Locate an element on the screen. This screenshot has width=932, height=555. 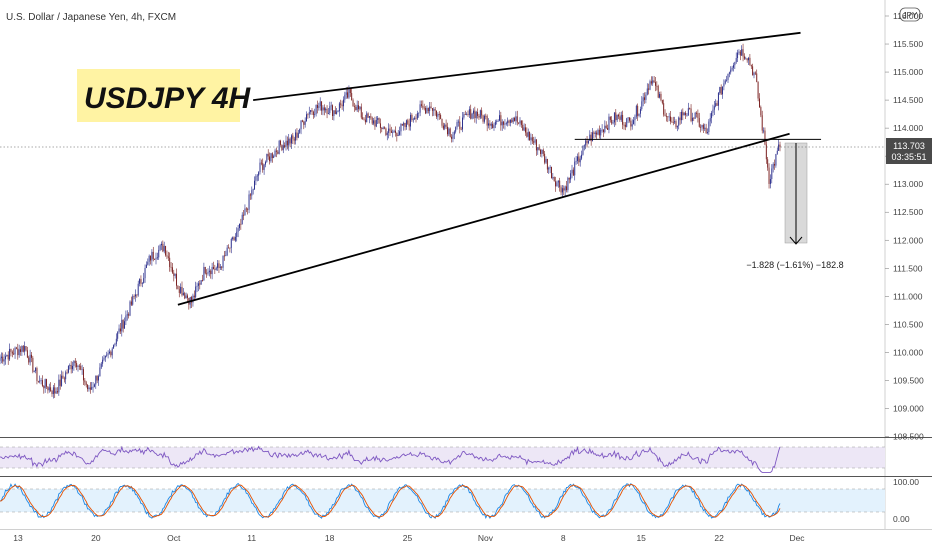
measure-label: −1.828 (−1.61%) −182.8 is located at coordinates (794, 265).